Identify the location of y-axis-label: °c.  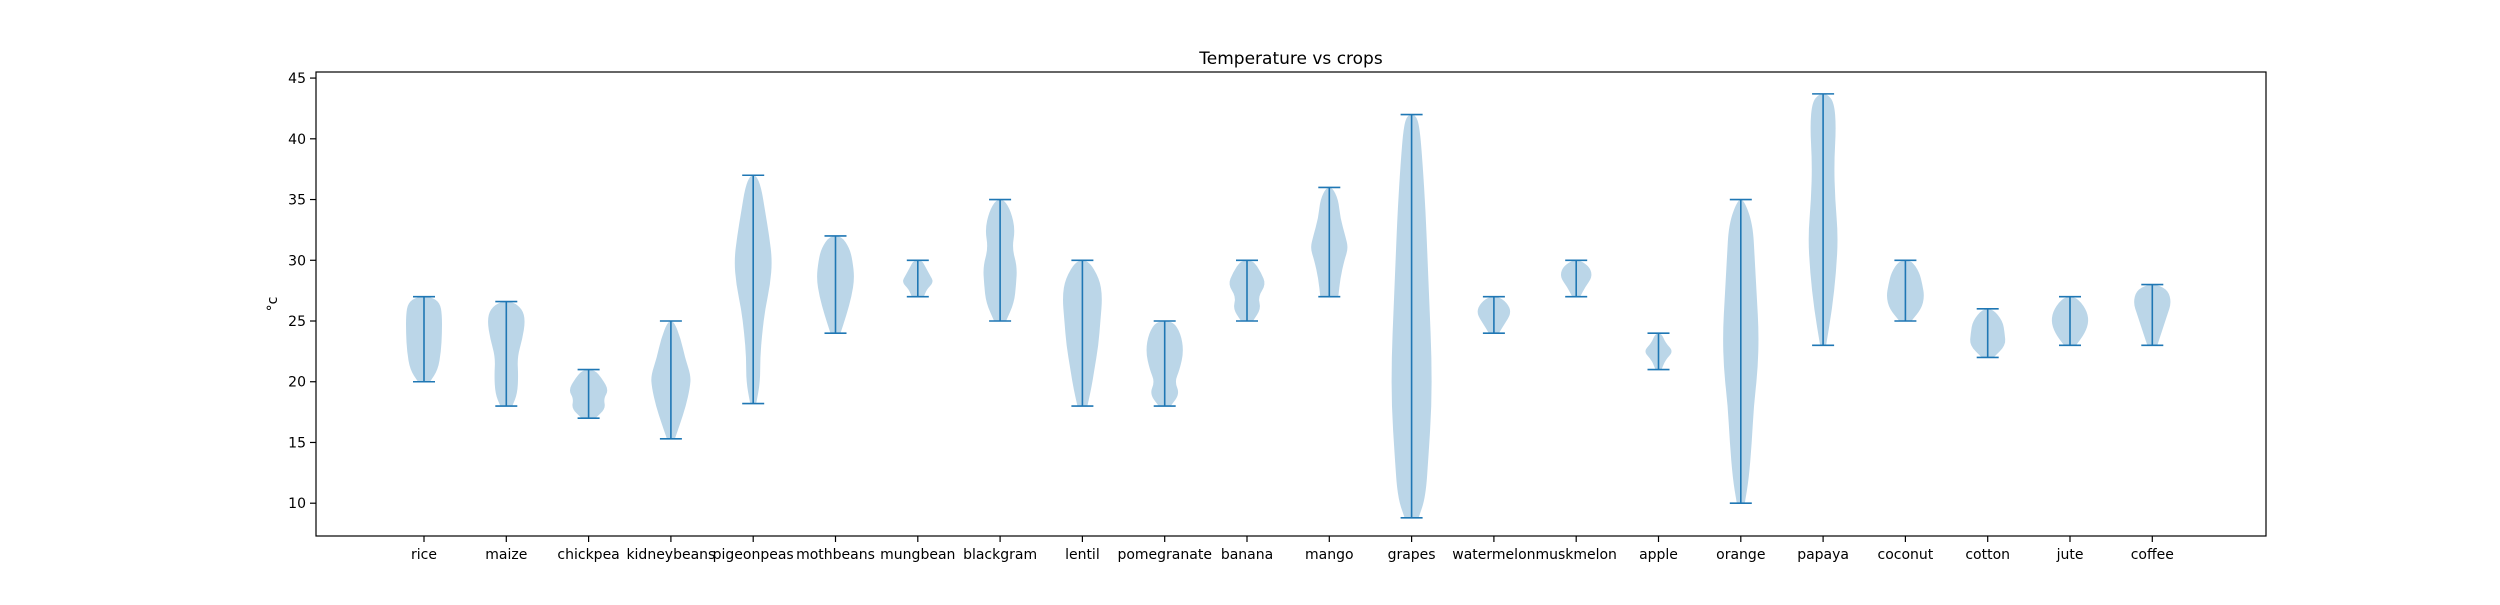
(273, 304).